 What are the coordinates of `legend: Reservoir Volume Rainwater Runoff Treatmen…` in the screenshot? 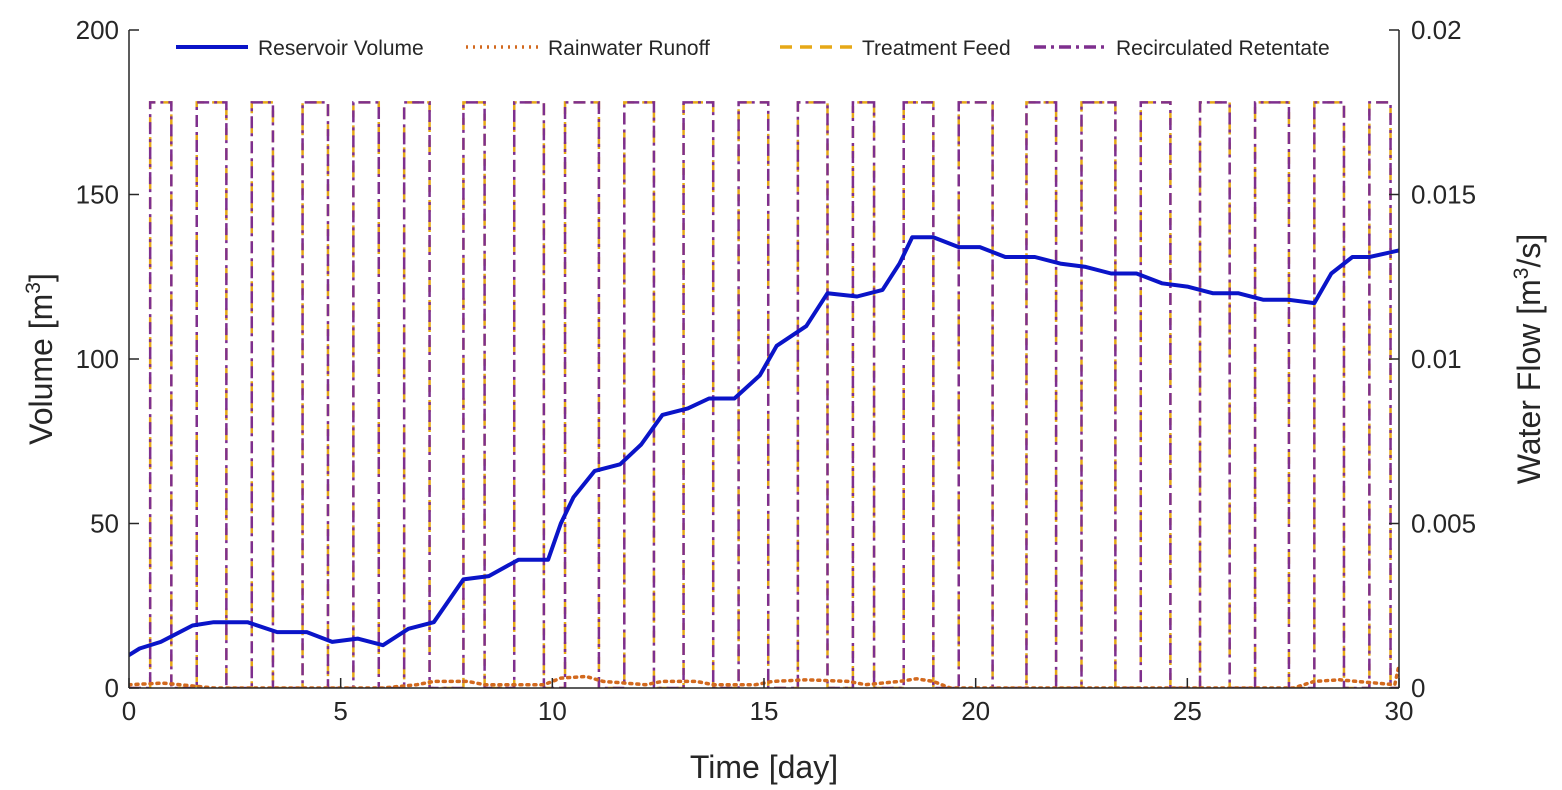 It's located at (753, 48).